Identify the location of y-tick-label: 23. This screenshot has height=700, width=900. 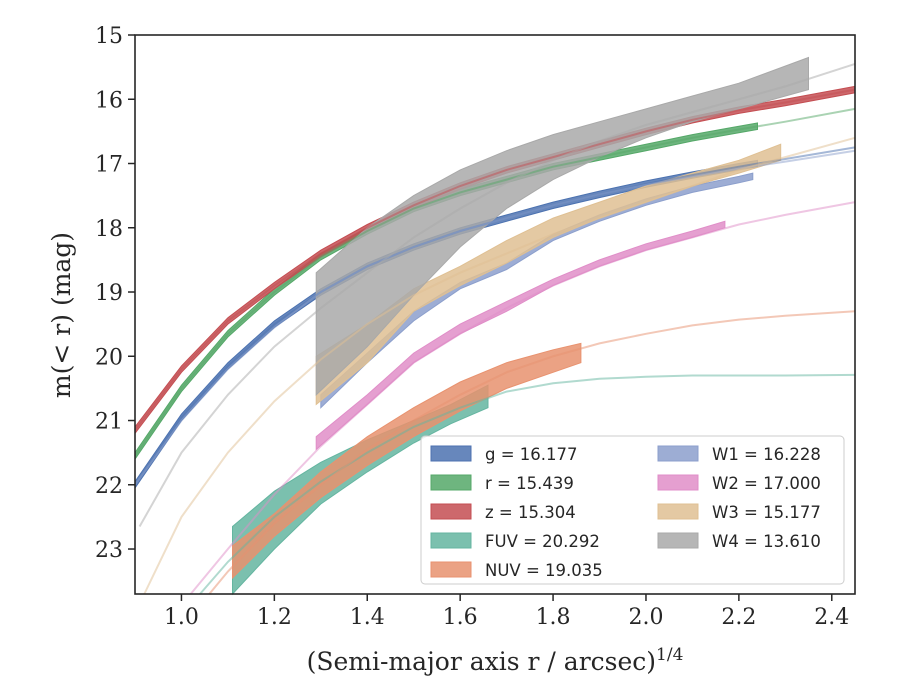
(109, 550).